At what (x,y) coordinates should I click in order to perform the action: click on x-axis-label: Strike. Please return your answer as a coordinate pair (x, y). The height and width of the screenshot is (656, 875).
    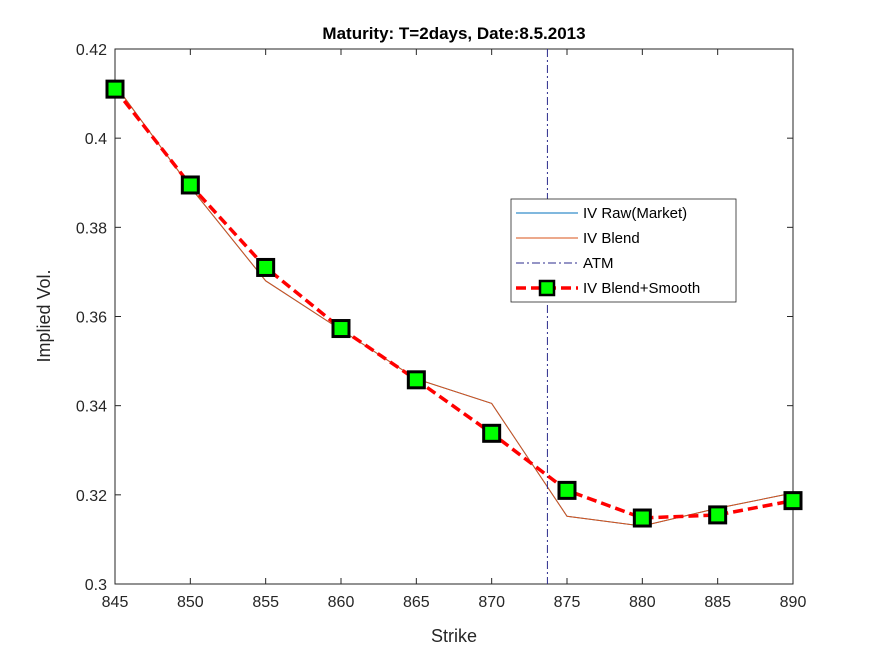
    Looking at the image, I should click on (454, 636).